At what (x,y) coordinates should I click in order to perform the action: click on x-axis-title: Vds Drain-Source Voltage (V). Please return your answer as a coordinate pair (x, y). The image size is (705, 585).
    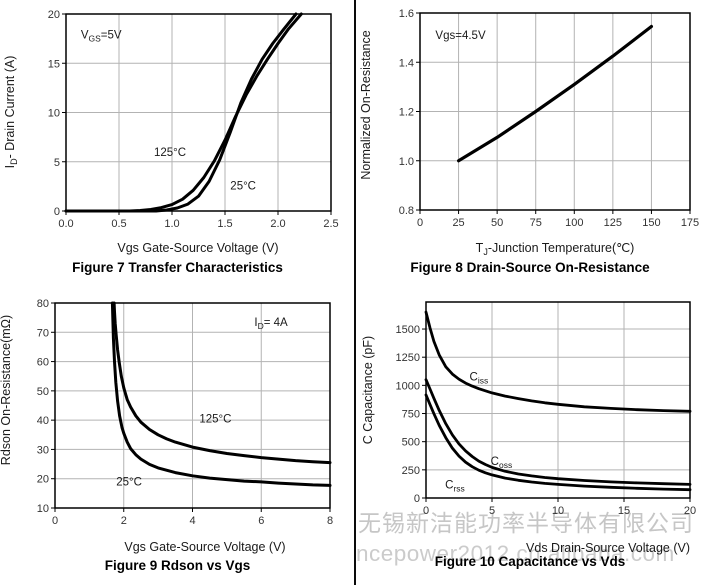
    Looking at the image, I should click on (608, 548).